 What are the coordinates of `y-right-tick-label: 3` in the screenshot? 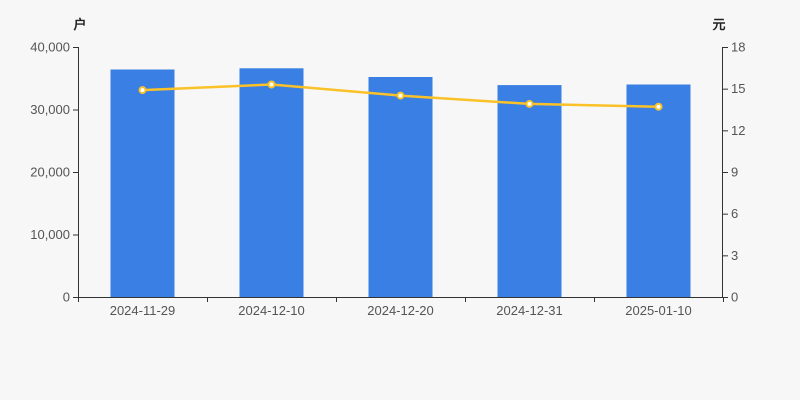 It's located at (734, 255).